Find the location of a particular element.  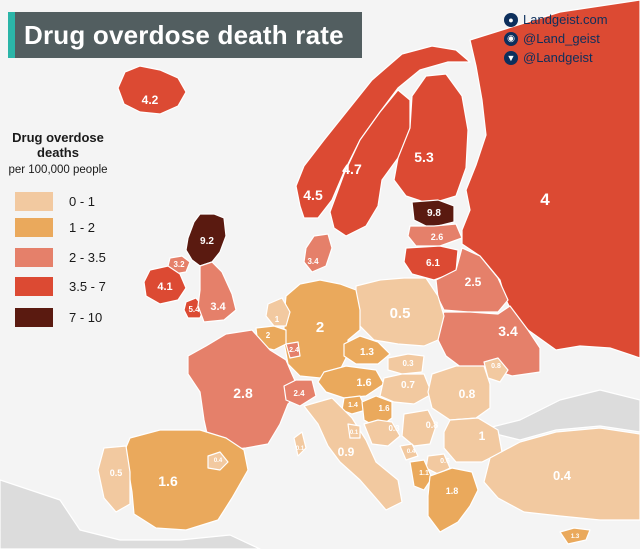

legend-item-2: 2 - 3.5 is located at coordinates (60, 257).